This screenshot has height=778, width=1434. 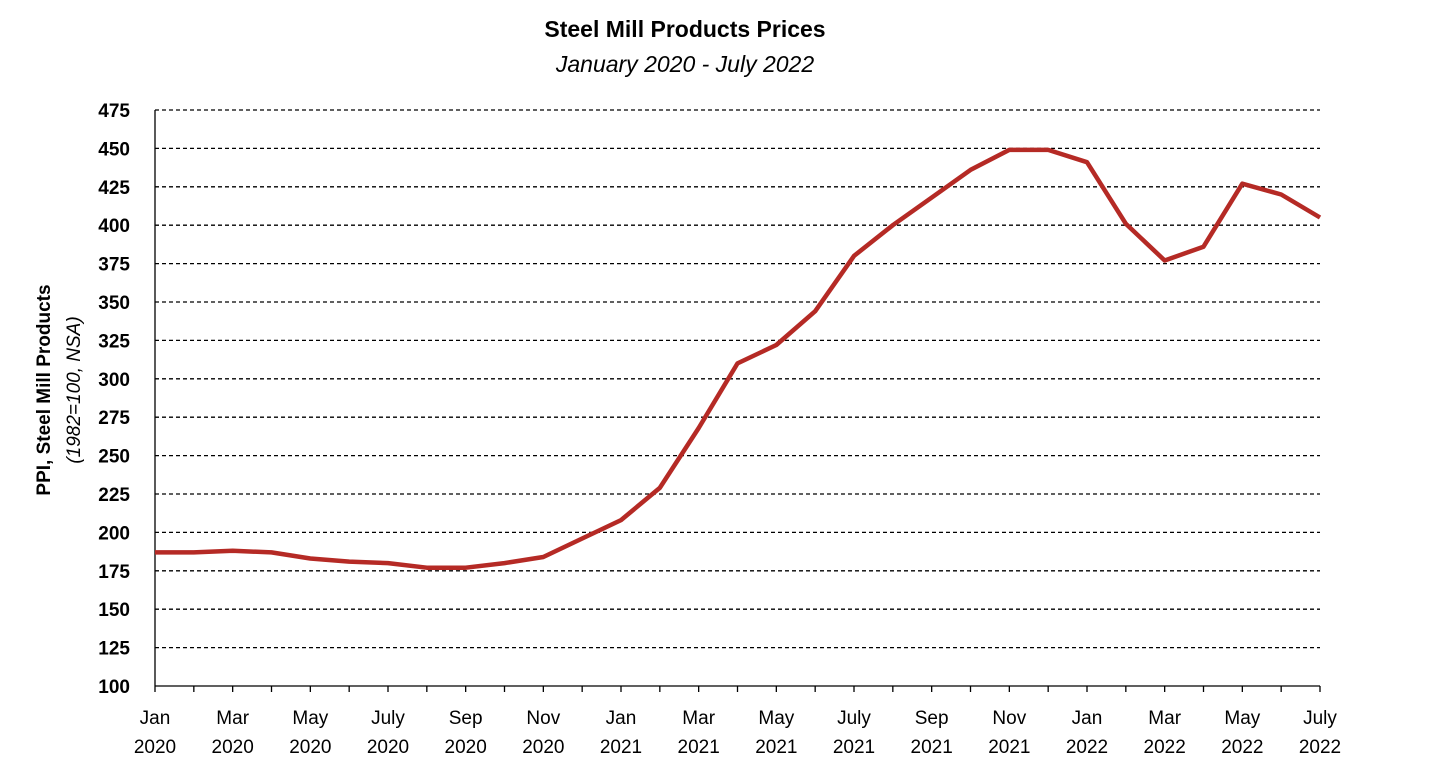 What do you see at coordinates (776, 733) in the screenshot?
I see `x-tick-label: May 2021` at bounding box center [776, 733].